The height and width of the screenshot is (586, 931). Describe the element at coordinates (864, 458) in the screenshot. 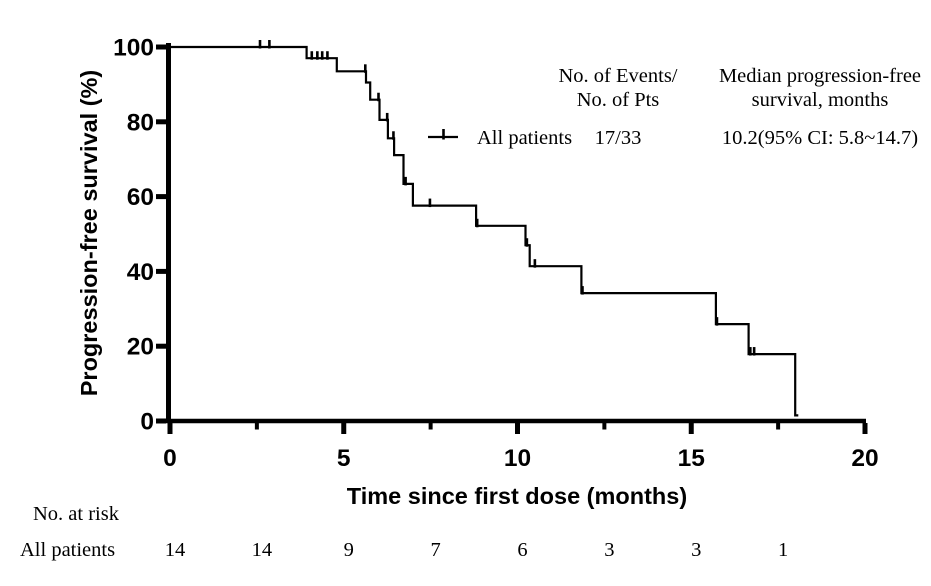

I see `x-tick-label: 20` at that location.